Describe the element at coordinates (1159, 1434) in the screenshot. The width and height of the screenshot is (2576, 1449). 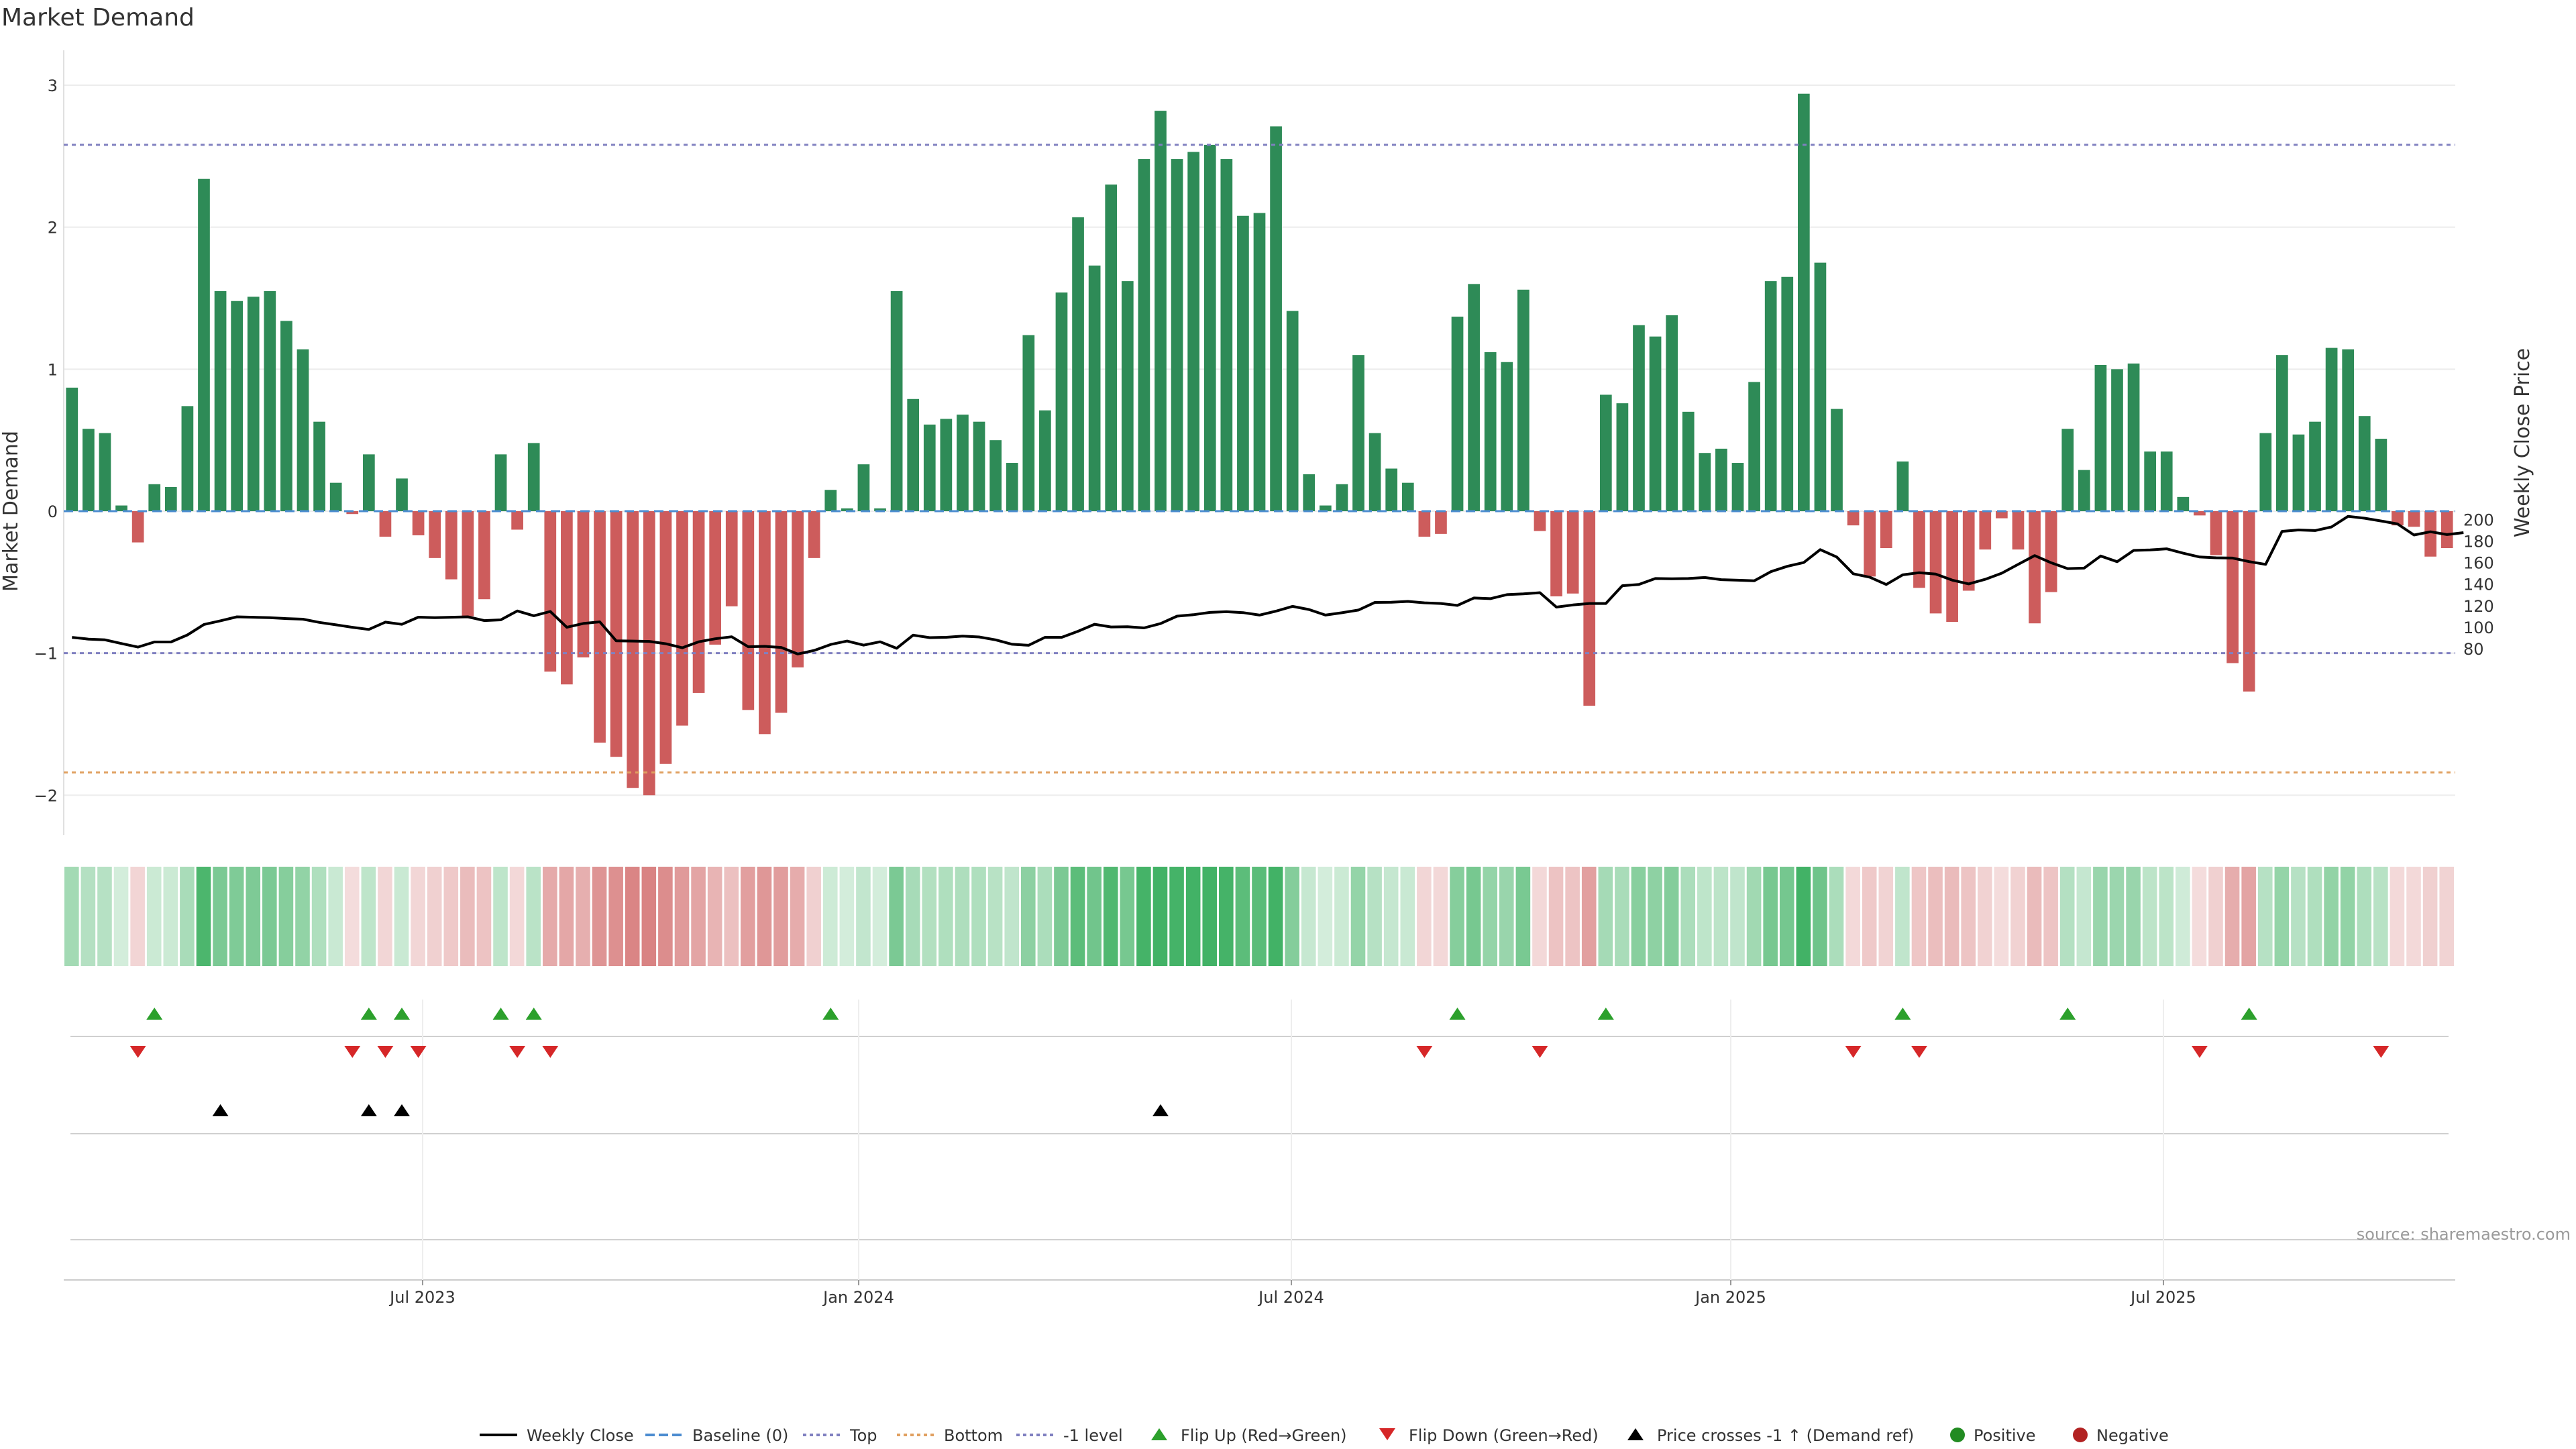
I see `legend-up-swatch` at that location.